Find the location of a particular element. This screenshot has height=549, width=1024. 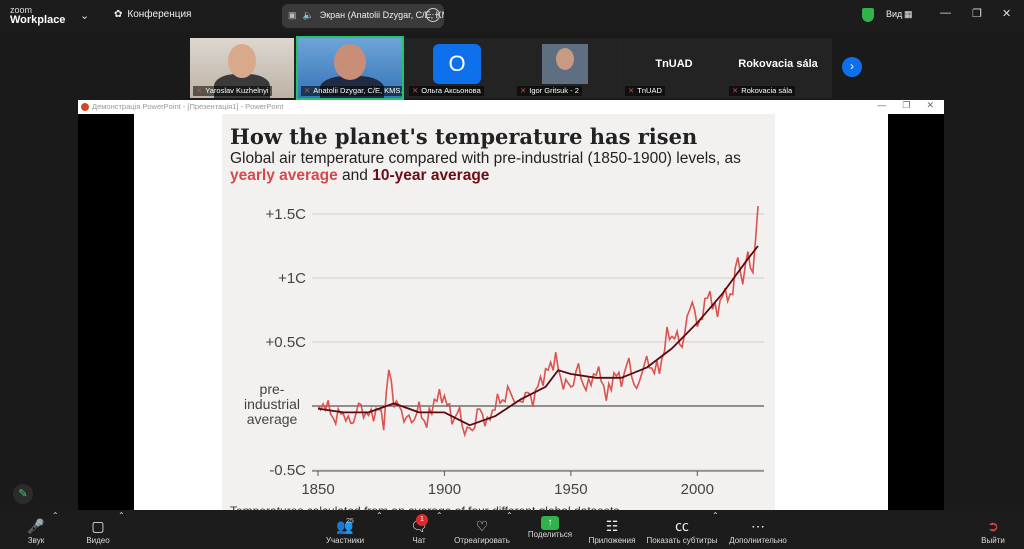

chat-label: Чат is located at coordinates (419, 540).